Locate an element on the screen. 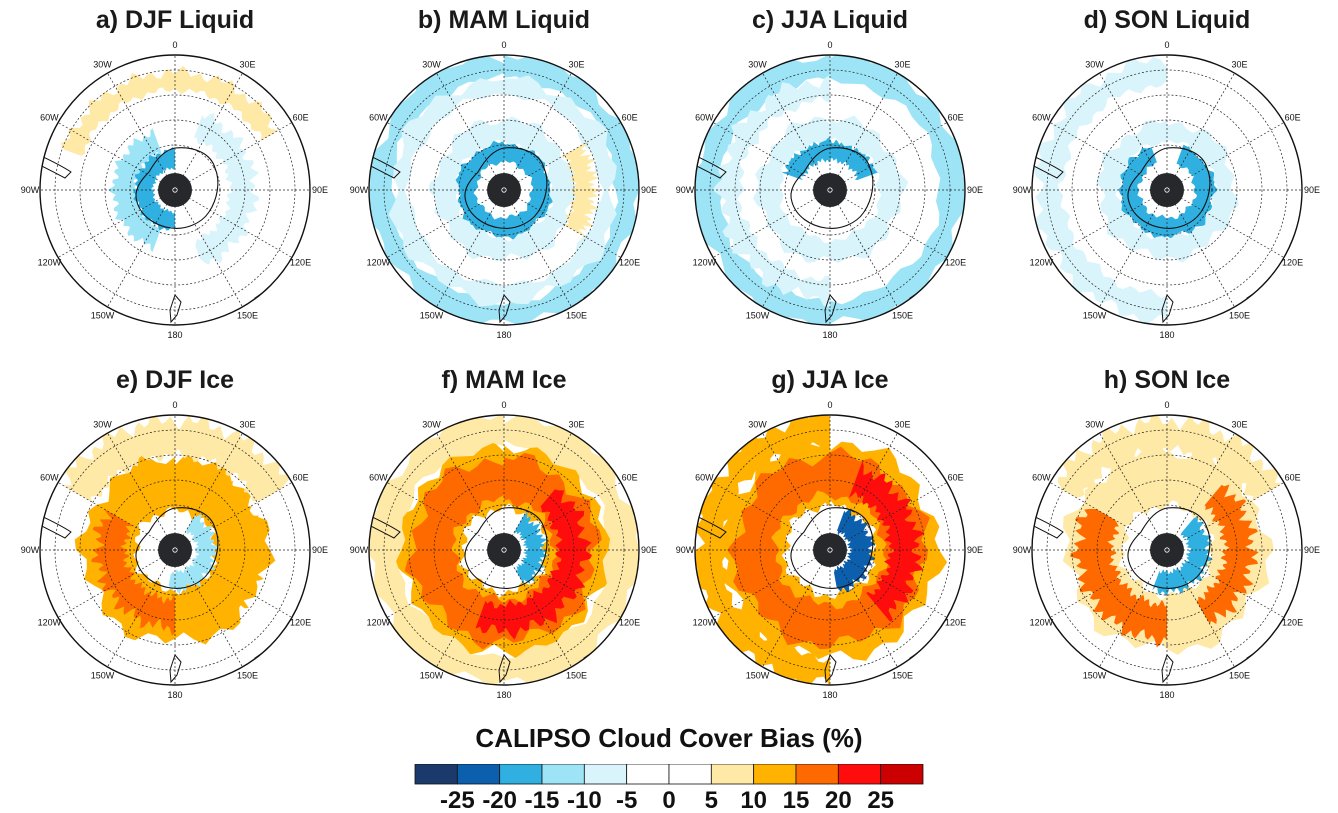 The width and height of the screenshot is (1338, 813). longitude-label: 120E is located at coordinates (629, 623).